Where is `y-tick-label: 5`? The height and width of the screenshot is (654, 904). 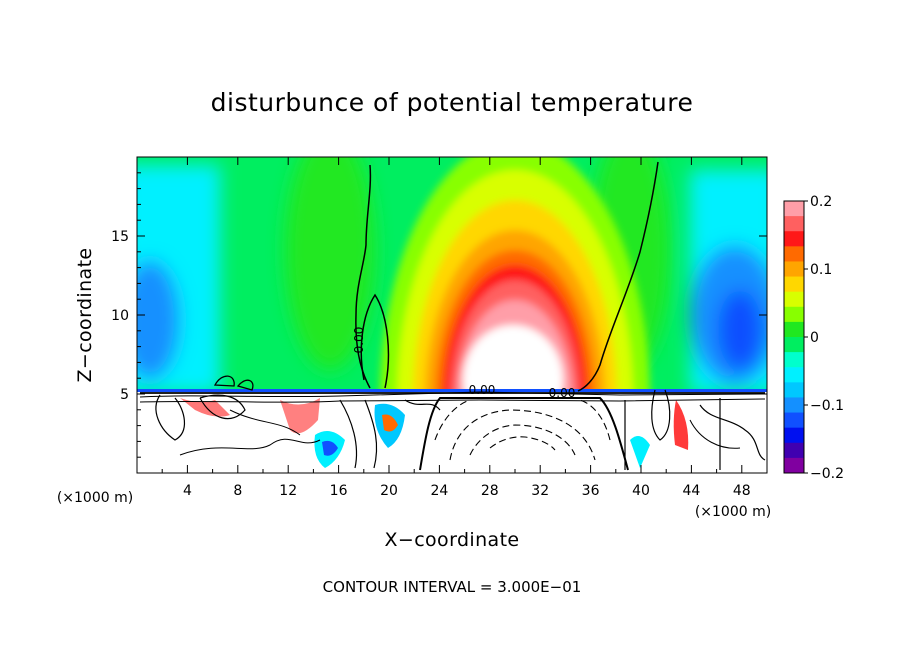 y-tick-label: 5 is located at coordinates (124, 395).